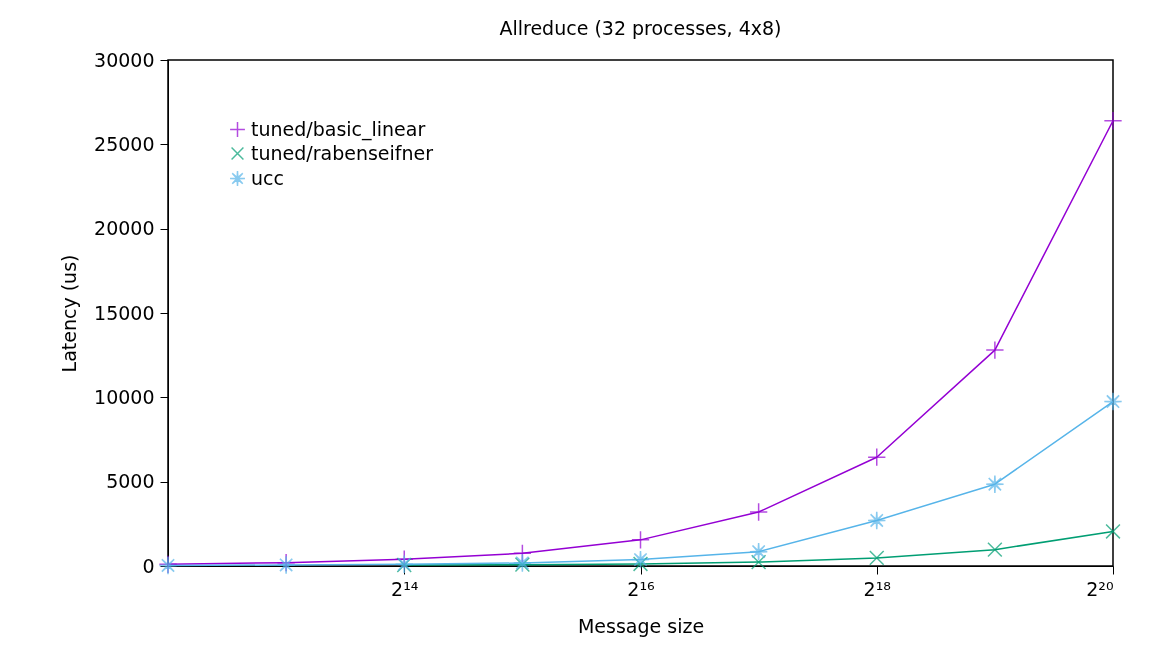 This screenshot has width=1153, height=658. I want to click on x-tick-label: 2¹⁴, so click(405, 588).